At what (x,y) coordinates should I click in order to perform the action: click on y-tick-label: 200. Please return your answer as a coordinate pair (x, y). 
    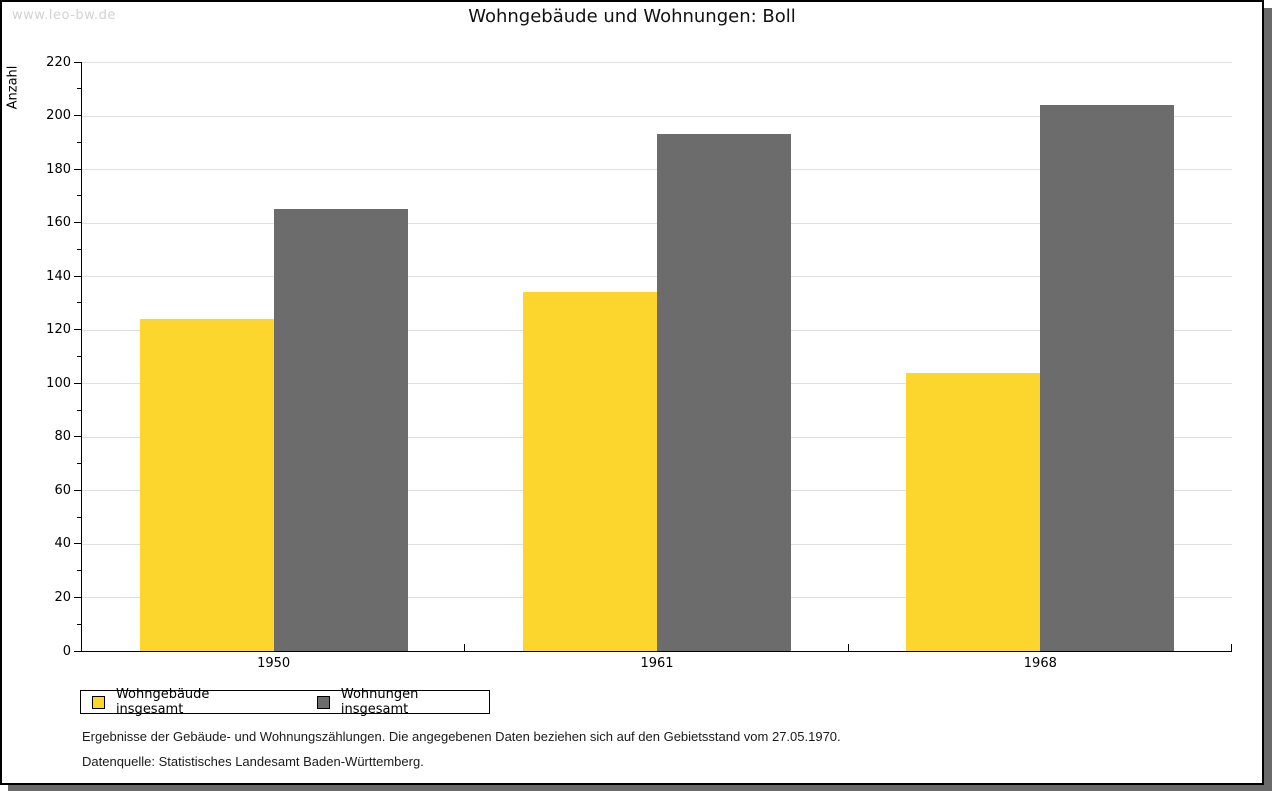
    Looking at the image, I should click on (58, 116).